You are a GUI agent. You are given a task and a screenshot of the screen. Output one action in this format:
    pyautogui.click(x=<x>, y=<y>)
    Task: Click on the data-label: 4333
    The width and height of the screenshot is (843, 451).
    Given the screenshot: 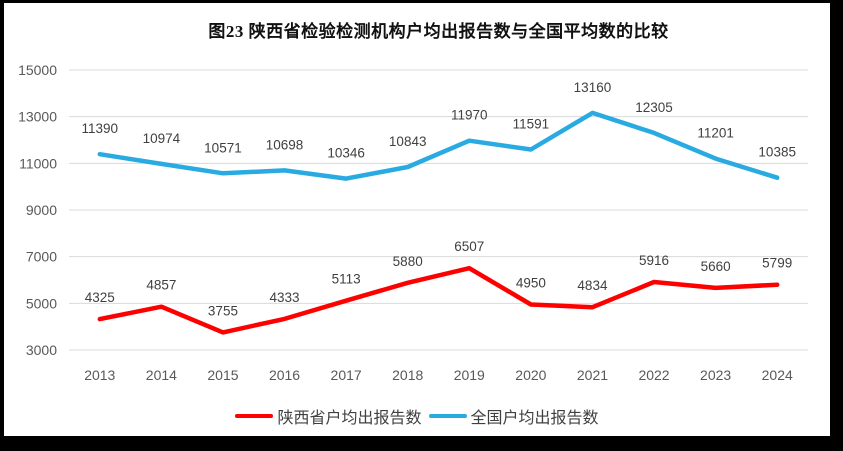 What is the action you would take?
    pyautogui.click(x=285, y=297)
    